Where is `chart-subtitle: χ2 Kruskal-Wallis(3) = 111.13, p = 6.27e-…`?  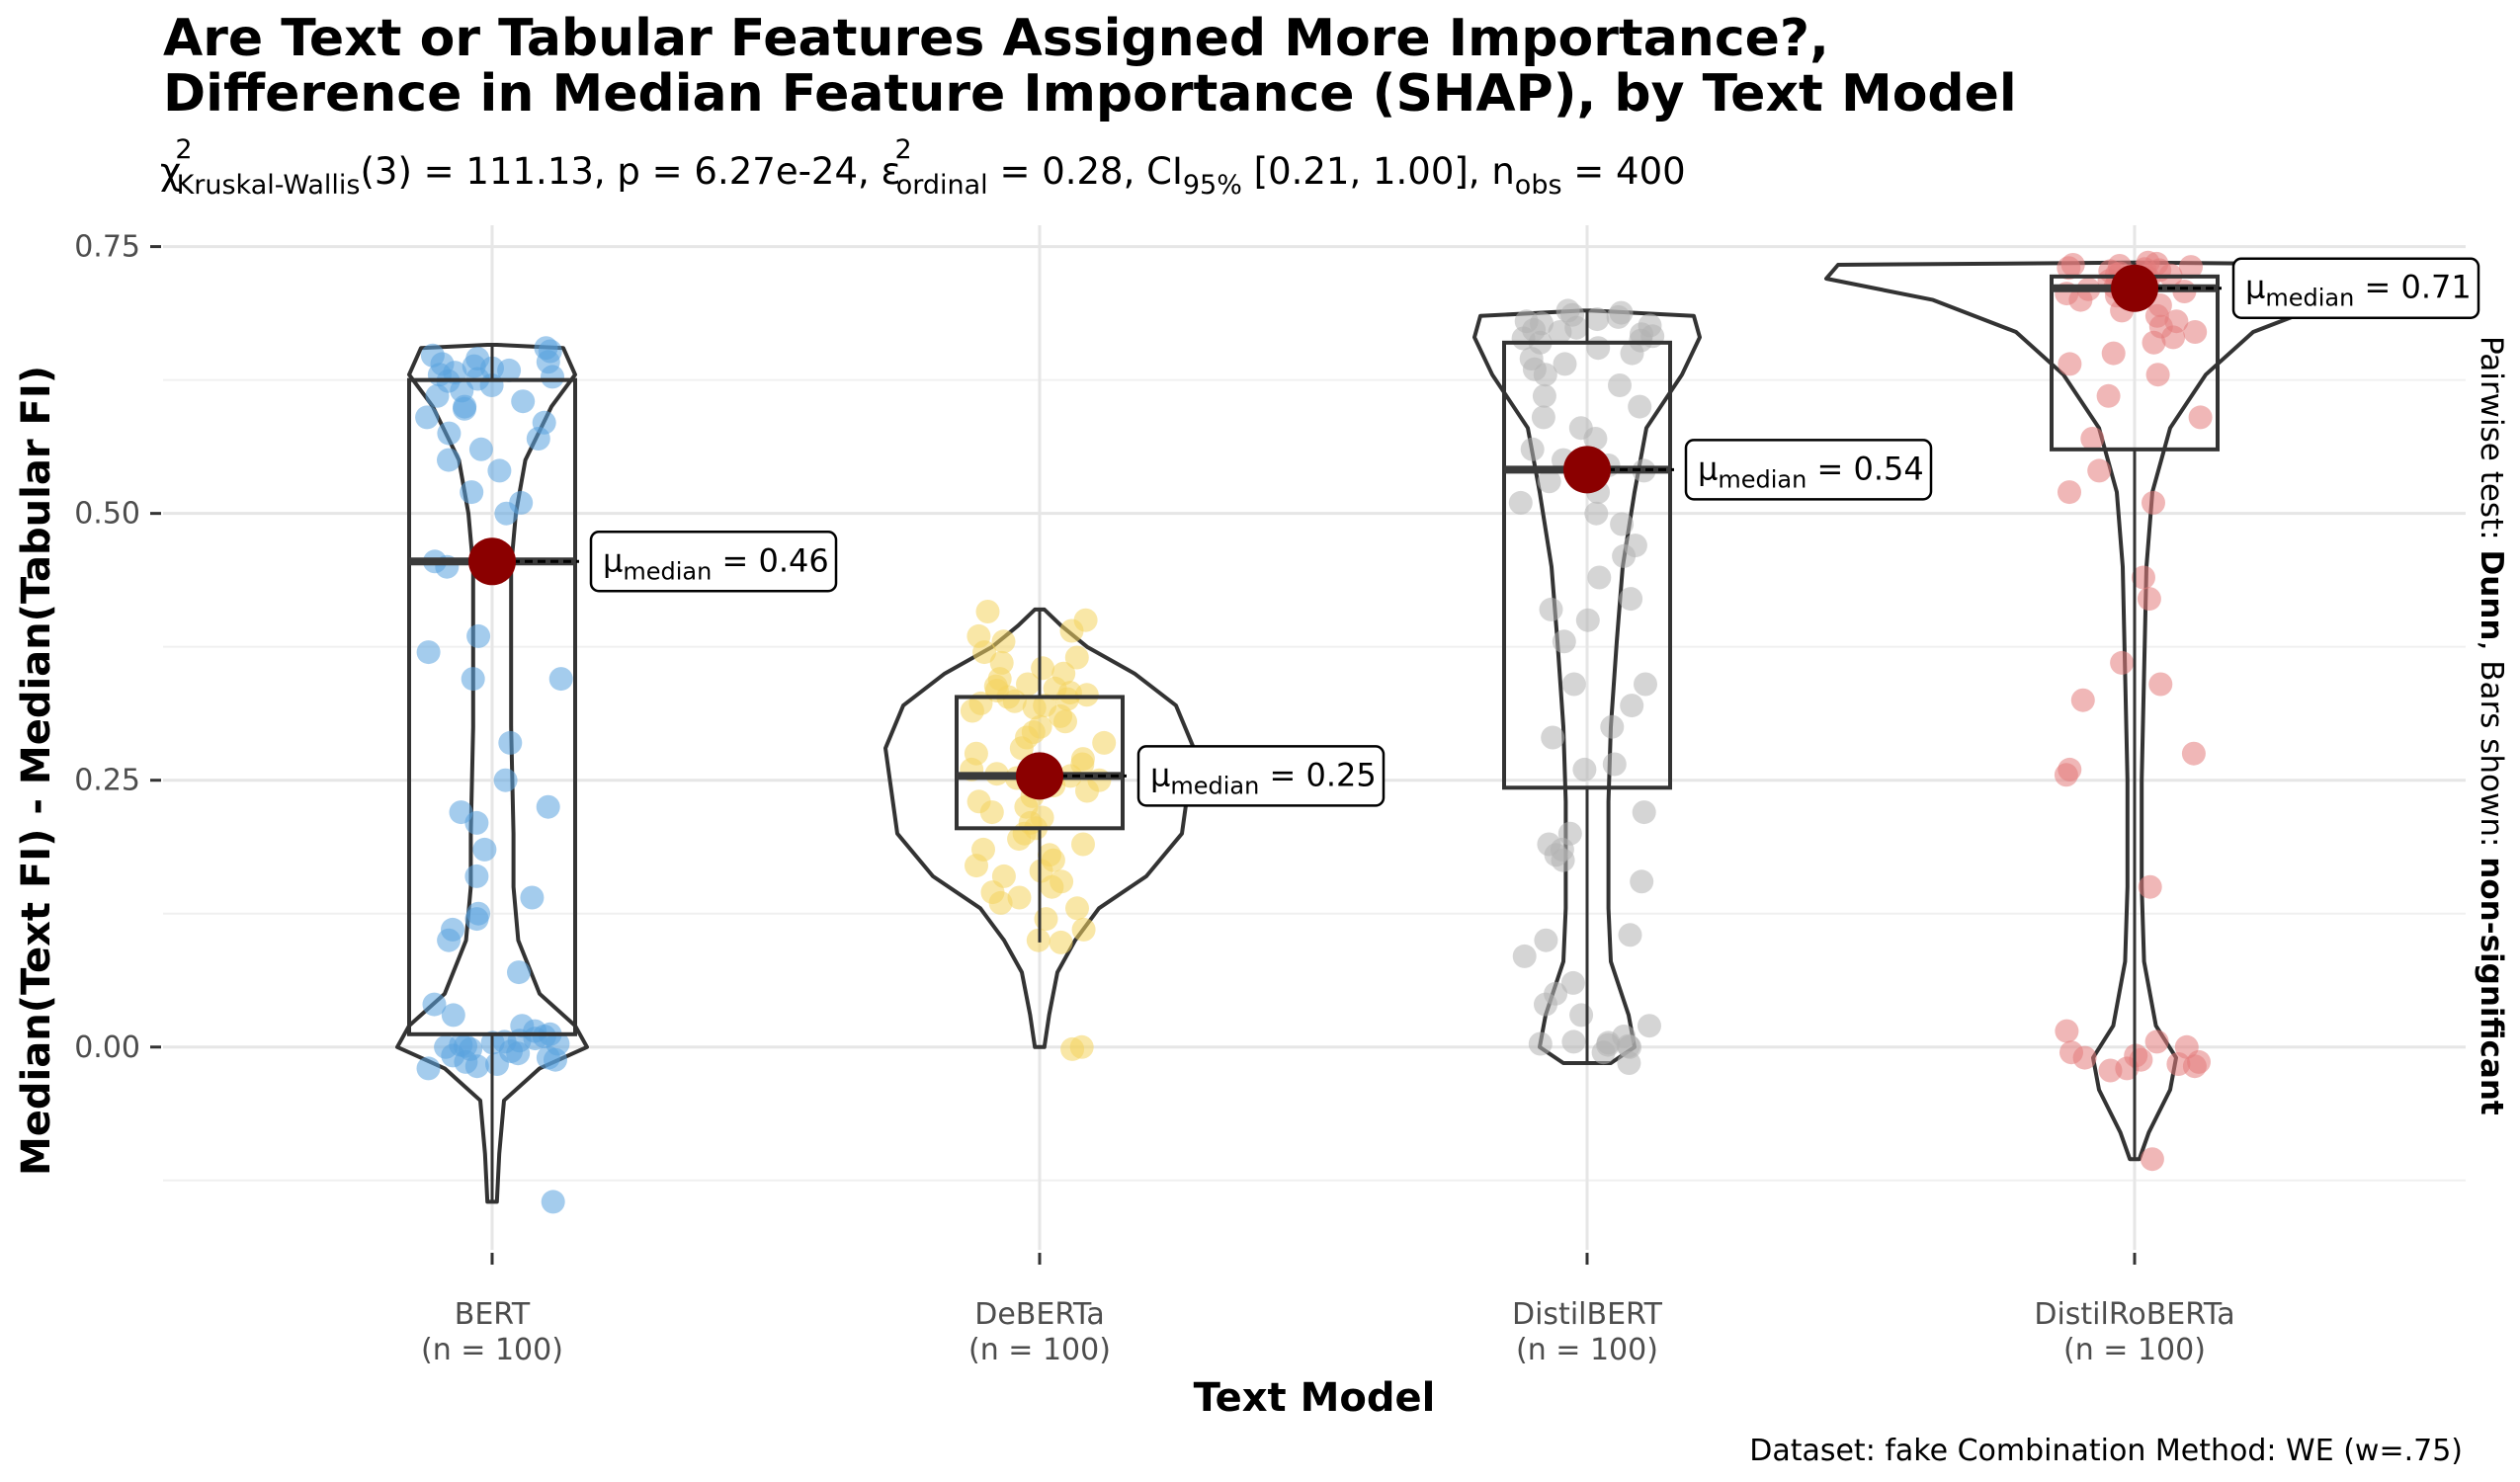 chart-subtitle: χ2 Kruskal-Wallis(3) = 111.13, p = 6.27e-… is located at coordinates (923, 167).